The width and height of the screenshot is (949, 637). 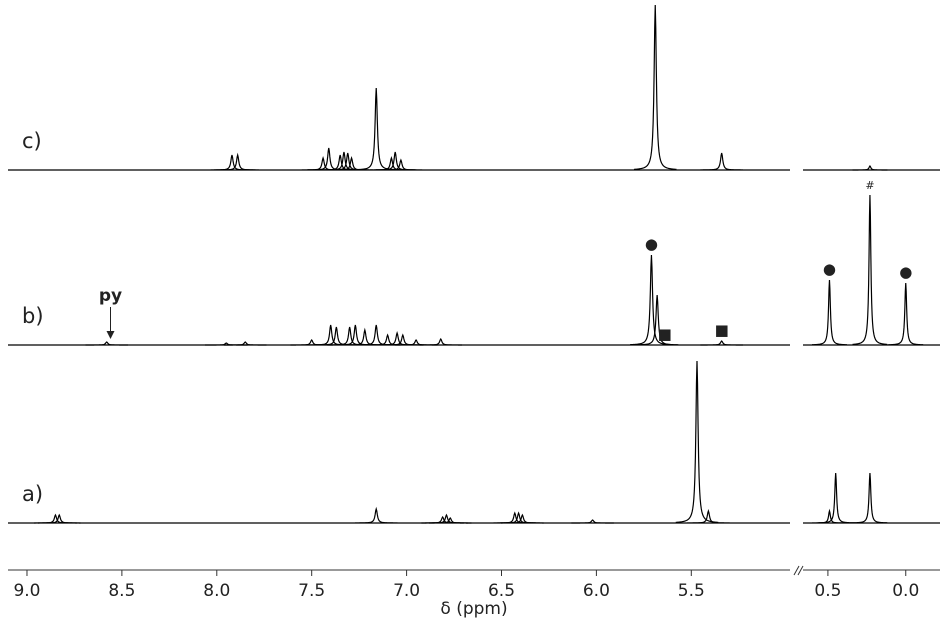 I want to click on series-label: a), so click(x=32, y=494).